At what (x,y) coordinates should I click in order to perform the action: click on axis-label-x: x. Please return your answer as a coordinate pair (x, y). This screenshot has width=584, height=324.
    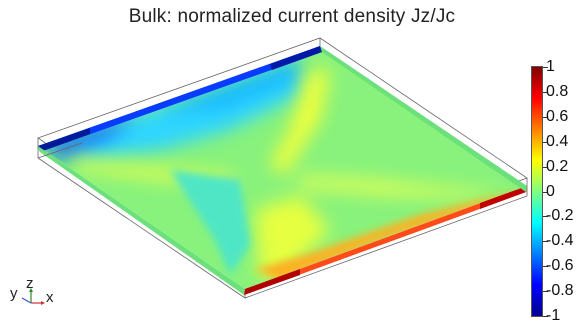
    Looking at the image, I should click on (50, 297).